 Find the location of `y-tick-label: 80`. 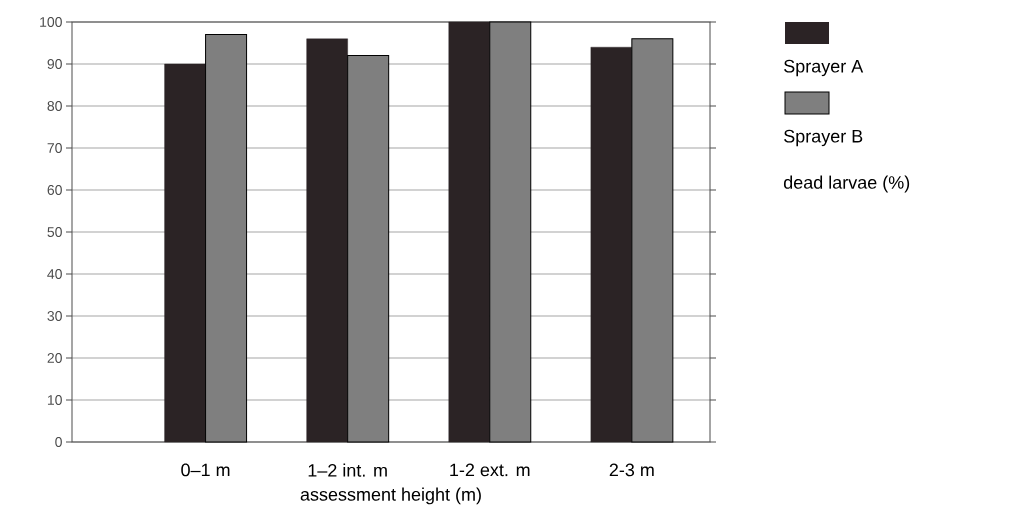

y-tick-label: 80 is located at coordinates (54, 106).